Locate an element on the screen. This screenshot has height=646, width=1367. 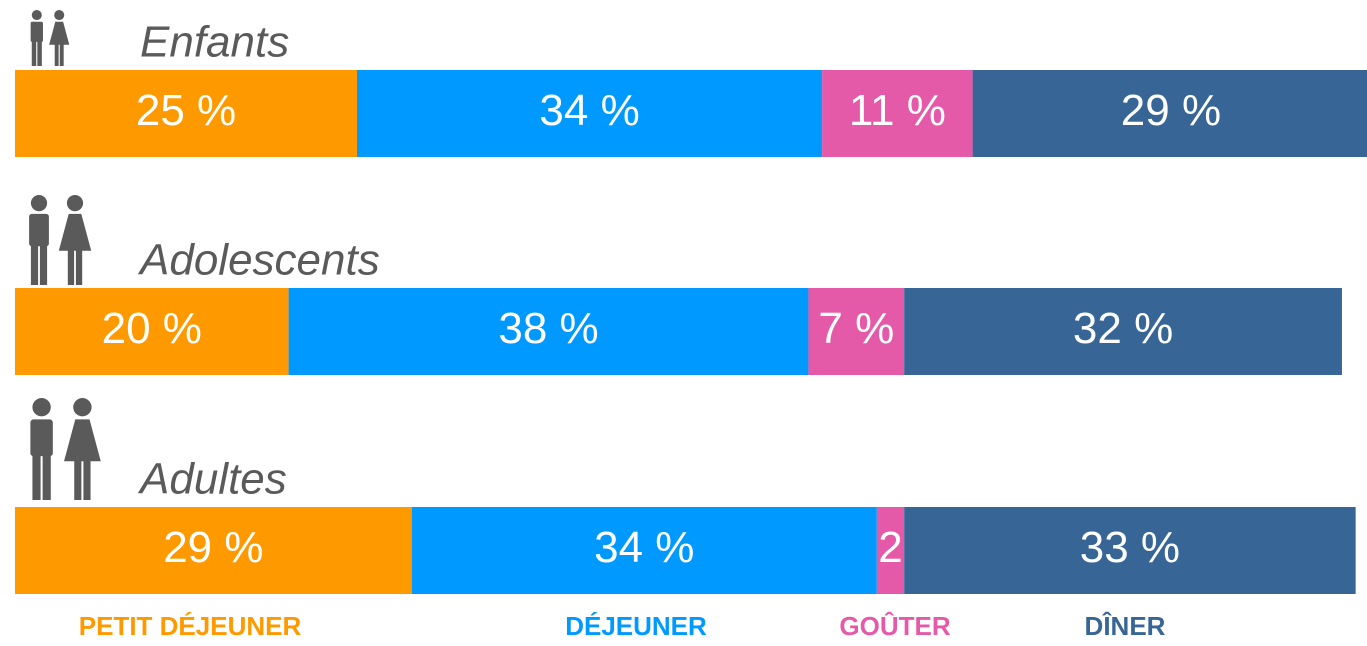
value-label: 25 % is located at coordinates (186, 110).